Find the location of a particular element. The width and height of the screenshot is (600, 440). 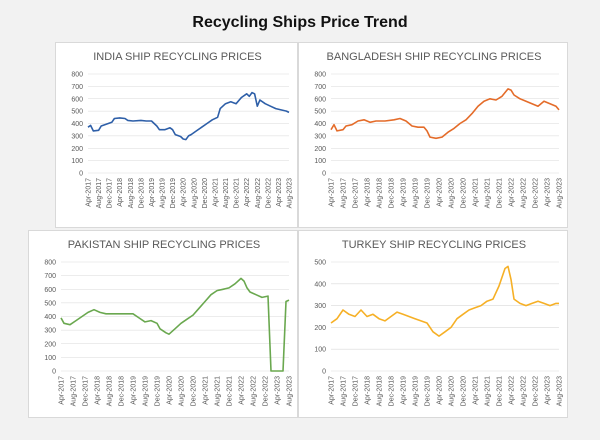

x-tick-label: Dec-2017 is located at coordinates (86, 391).